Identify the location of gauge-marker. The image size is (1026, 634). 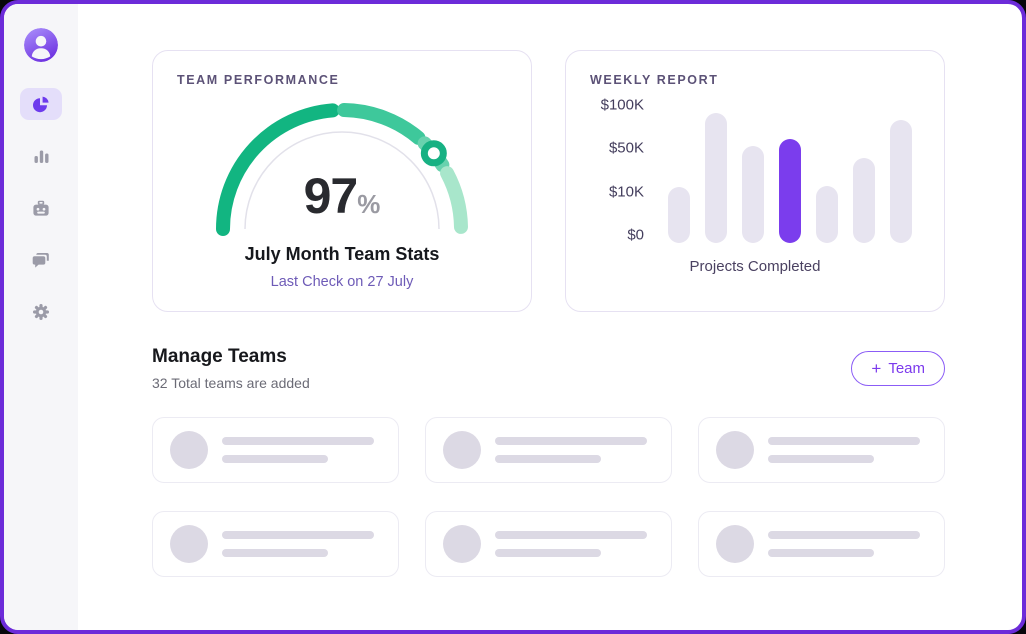
(433, 153).